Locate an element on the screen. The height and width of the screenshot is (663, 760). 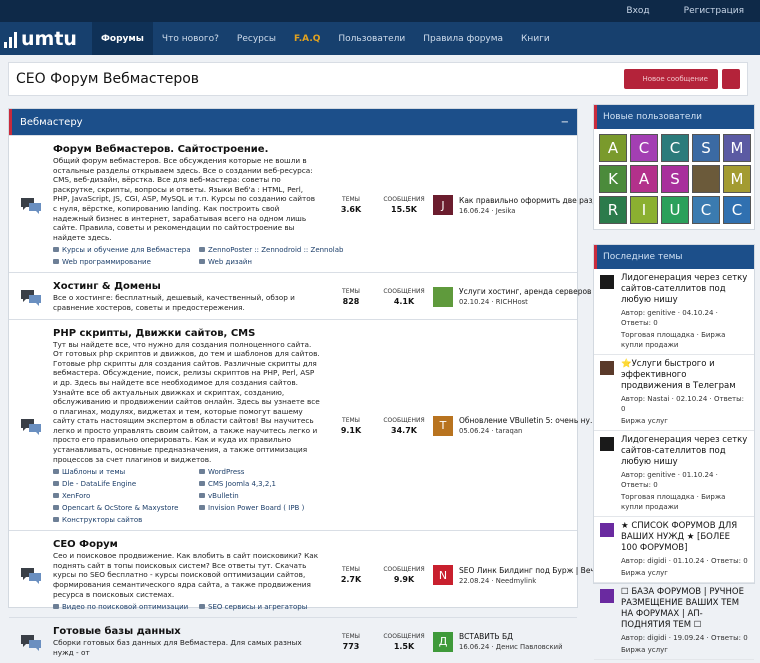
subforum-link: vBulletin is located at coordinates (274, 496).